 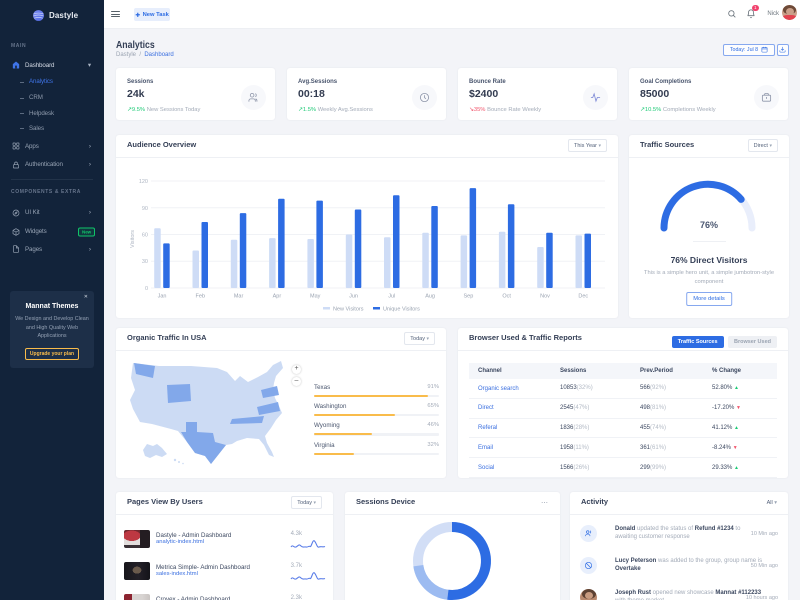 I want to click on svg-text: Dec, so click(x=583, y=297).